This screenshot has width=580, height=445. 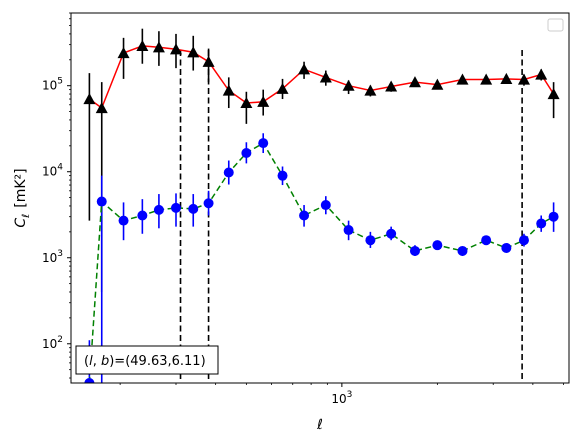 I want to click on annotation: (l, b)=(49.63,6.11), so click(x=147, y=360).